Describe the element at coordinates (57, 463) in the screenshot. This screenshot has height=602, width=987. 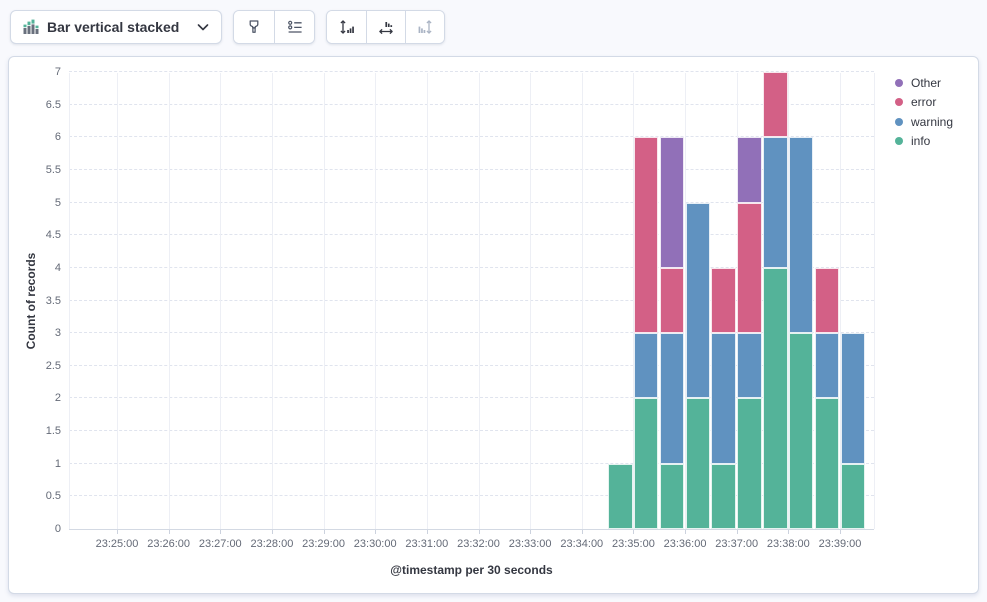
I see `y-tick-label: 1` at that location.